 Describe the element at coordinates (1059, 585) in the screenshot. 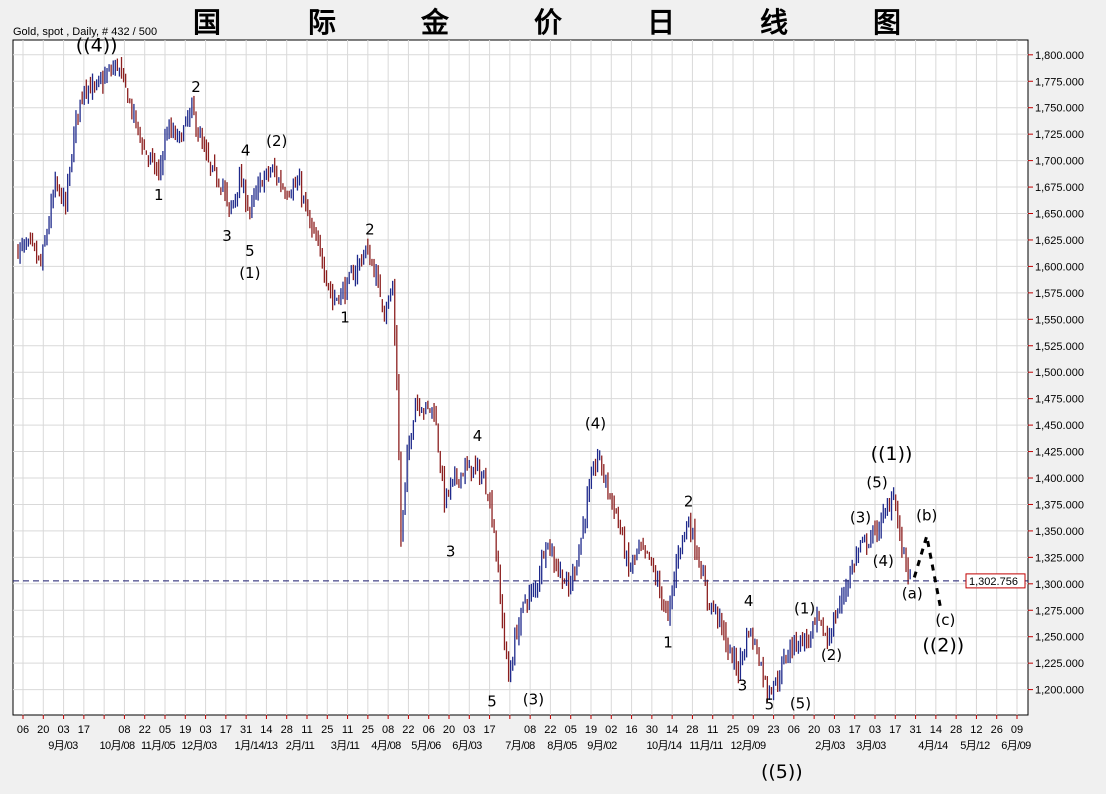

I see `y-tick-label: 1,300.000` at that location.